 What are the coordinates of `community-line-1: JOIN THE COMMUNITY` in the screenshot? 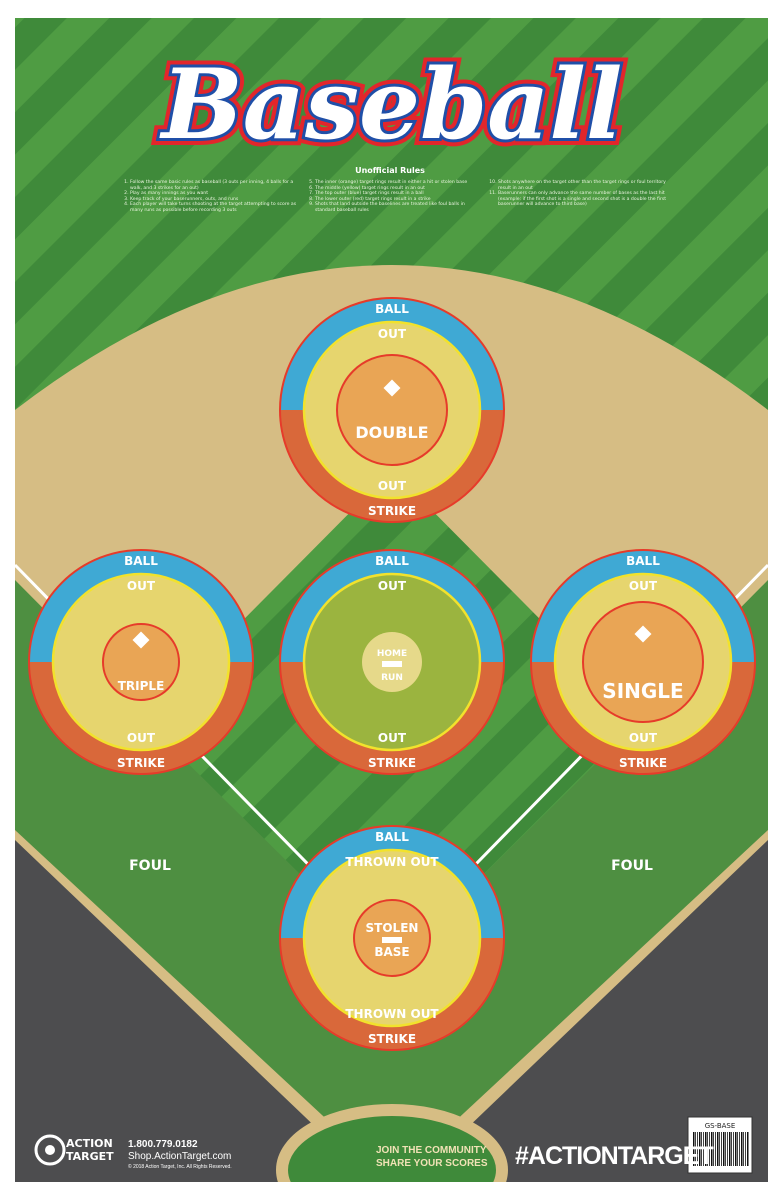 It's located at (431, 1150).